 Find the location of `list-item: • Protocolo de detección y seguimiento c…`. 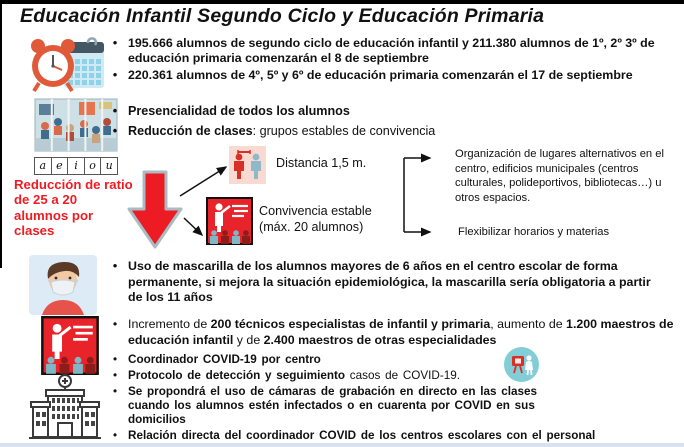

list-item: • Protocolo de detección y seguimiento c… is located at coordinates (397, 376).